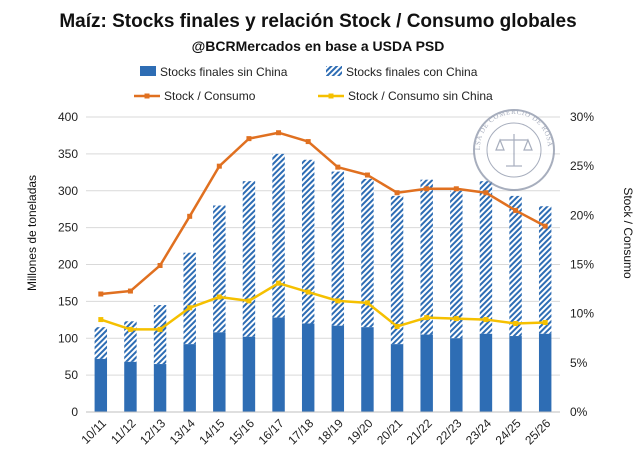 Image resolution: width=640 pixels, height=464 pixels. Describe the element at coordinates (514, 150) in the screenshot. I see `seal-emblem-icon` at that location.